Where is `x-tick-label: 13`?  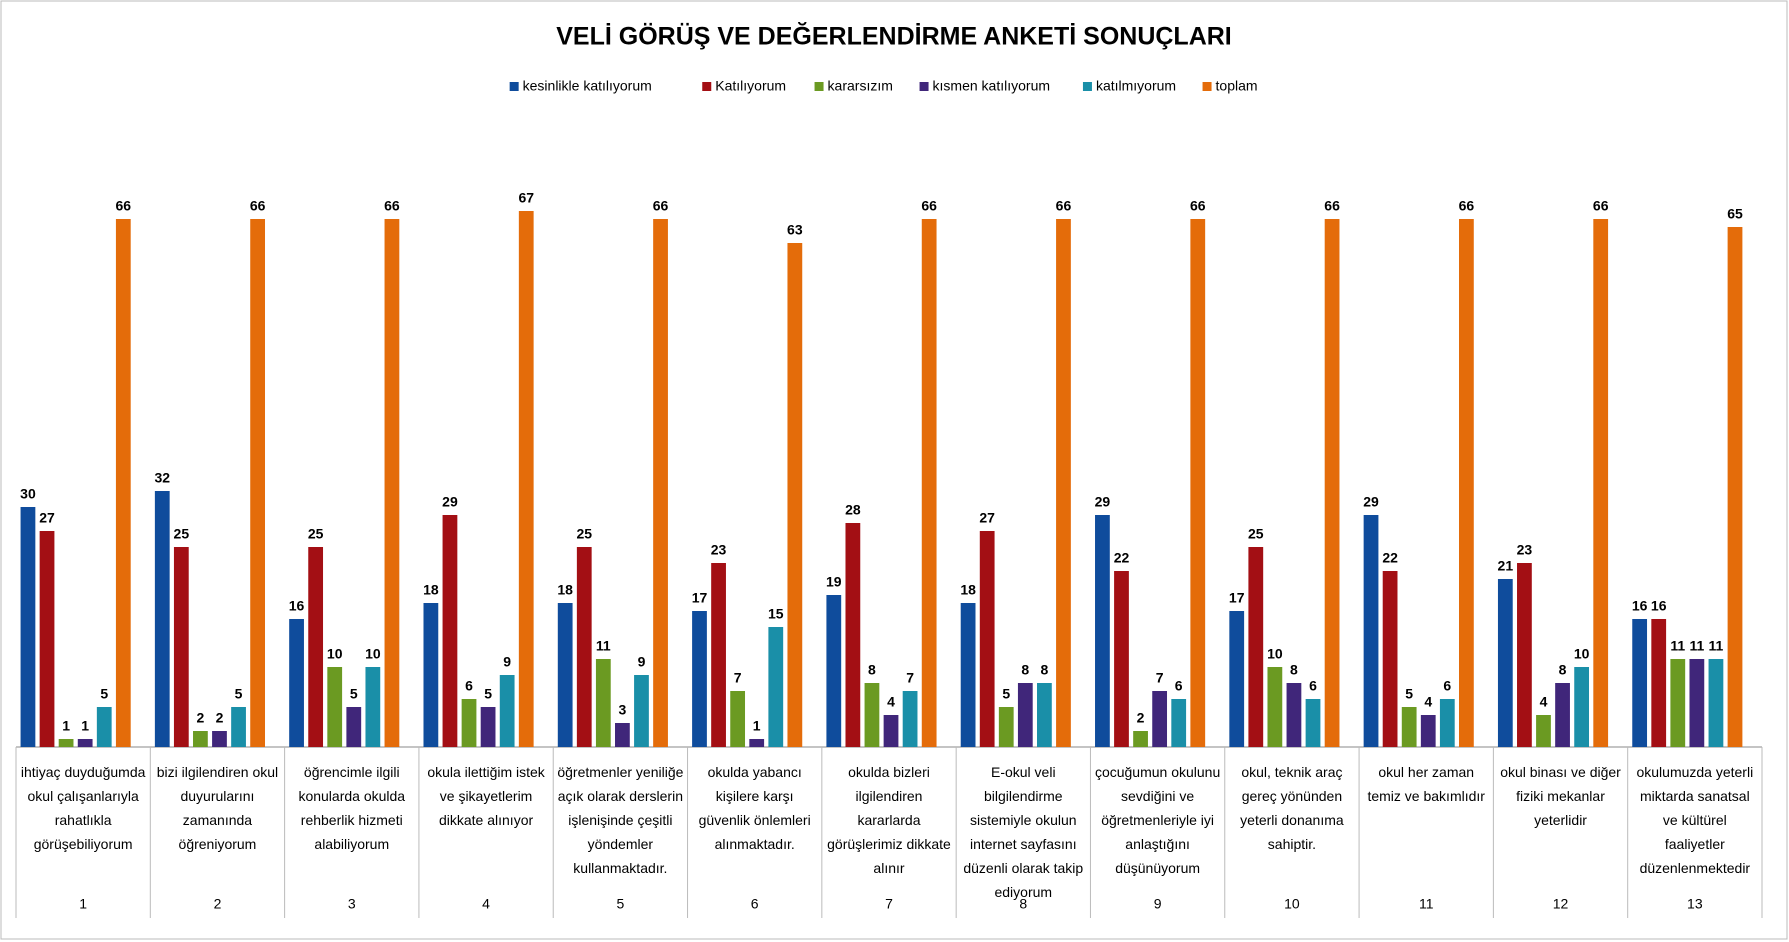 x-tick-label: 13 is located at coordinates (1695, 904).